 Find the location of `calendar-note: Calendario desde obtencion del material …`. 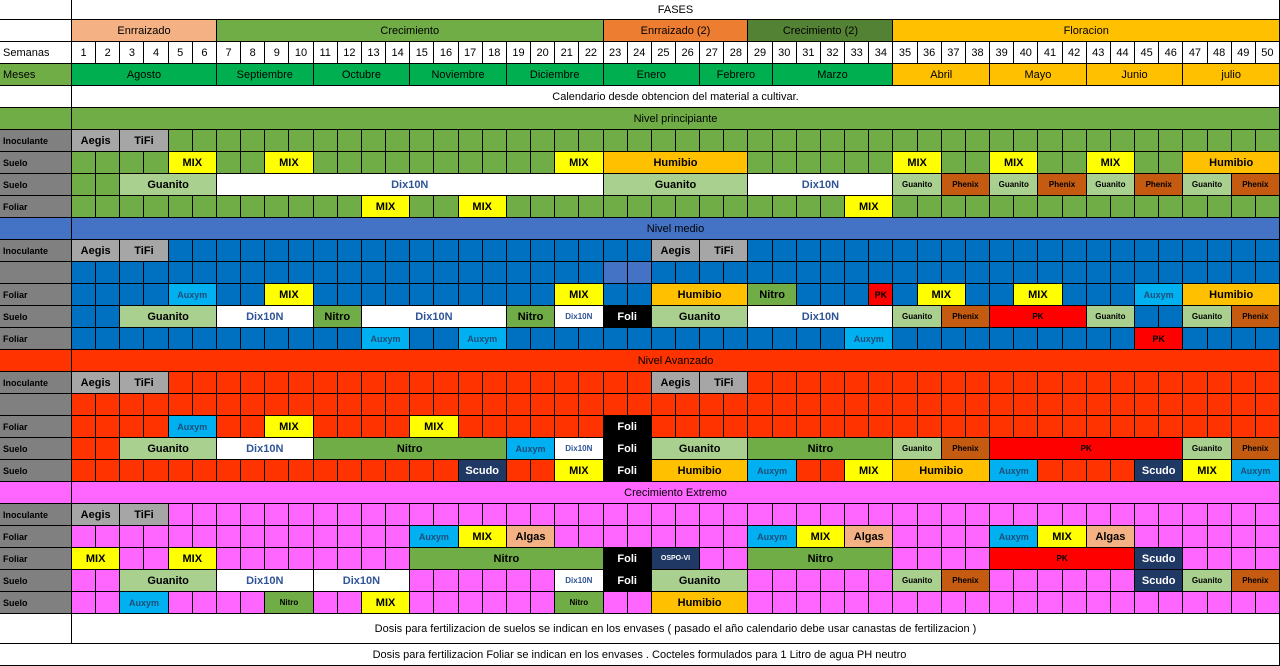

calendar-note: Calendario desde obtencion del material … is located at coordinates (676, 97).